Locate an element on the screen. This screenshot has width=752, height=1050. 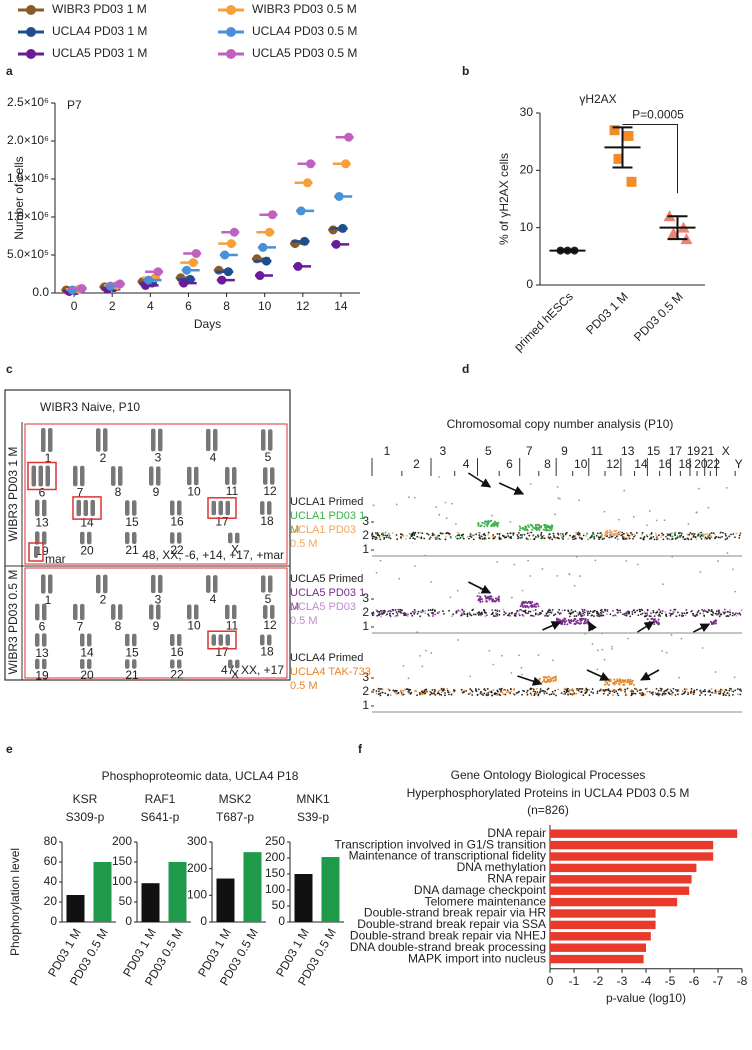
level-label: 3 is located at coordinates (365, 677).